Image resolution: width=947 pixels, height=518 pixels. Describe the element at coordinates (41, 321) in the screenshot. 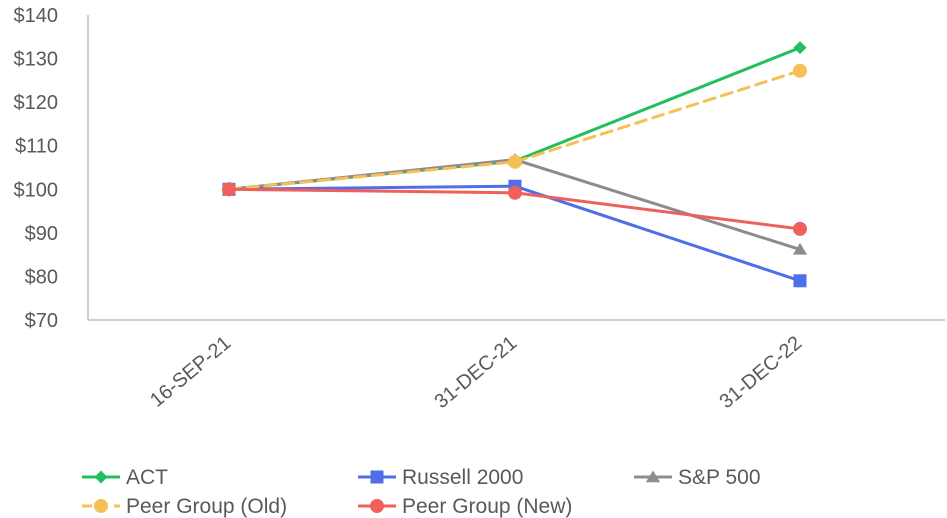

I see `y-tick-label: $70` at that location.